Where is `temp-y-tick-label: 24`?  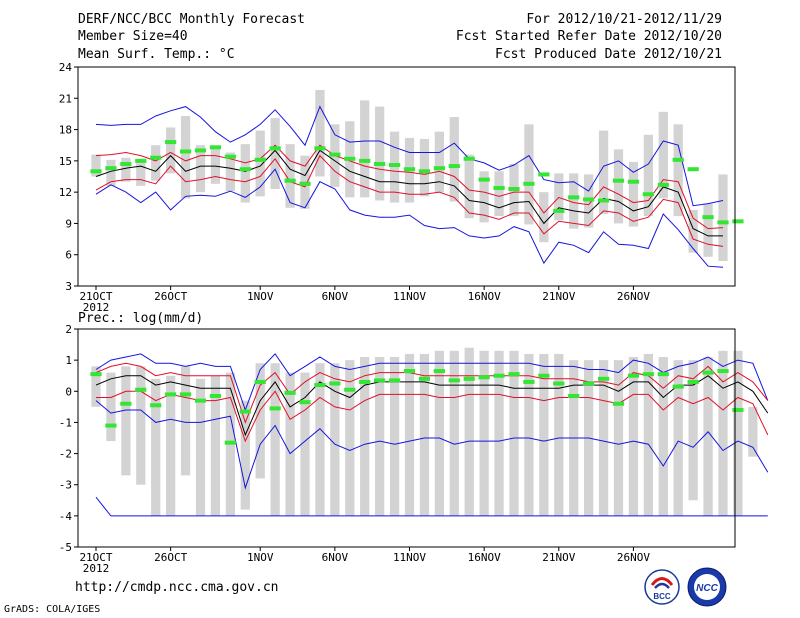 temp-y-tick-label: 24 is located at coordinates (66, 67).